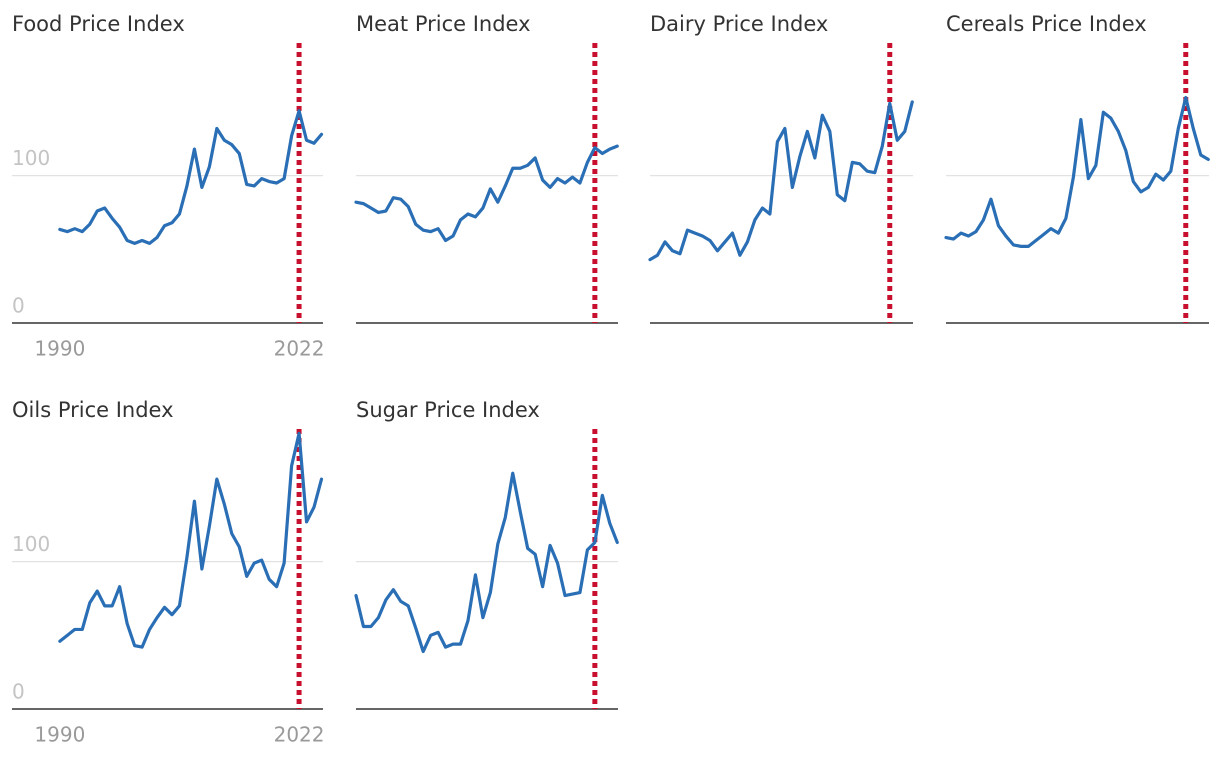 The height and width of the screenshot is (762, 1220). Describe the element at coordinates (1046, 24) in the screenshot. I see `panel-title: Cereals Price Index` at that location.